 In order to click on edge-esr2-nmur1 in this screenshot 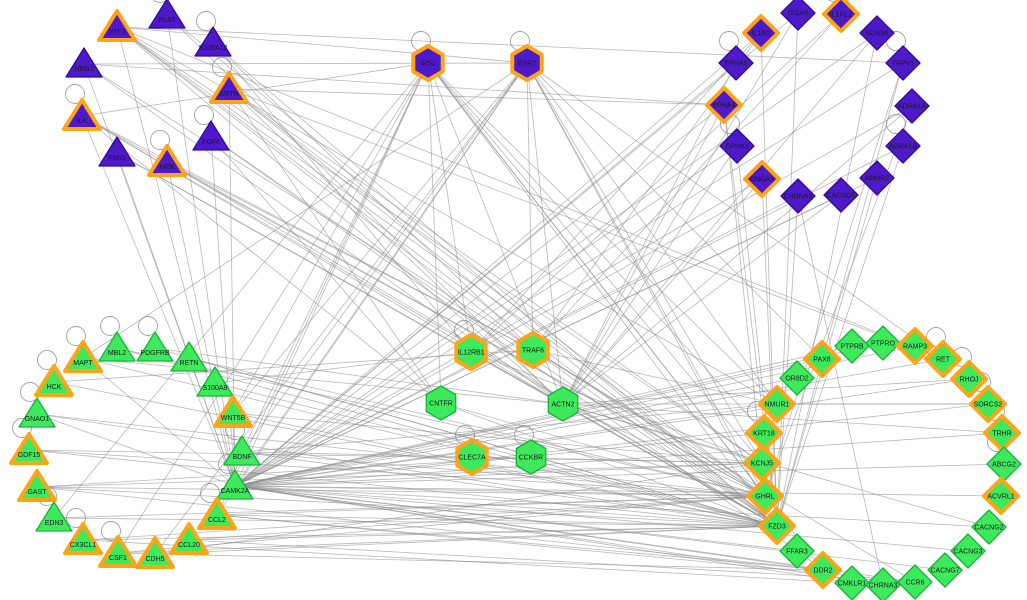, I will do `click(652, 233)`.